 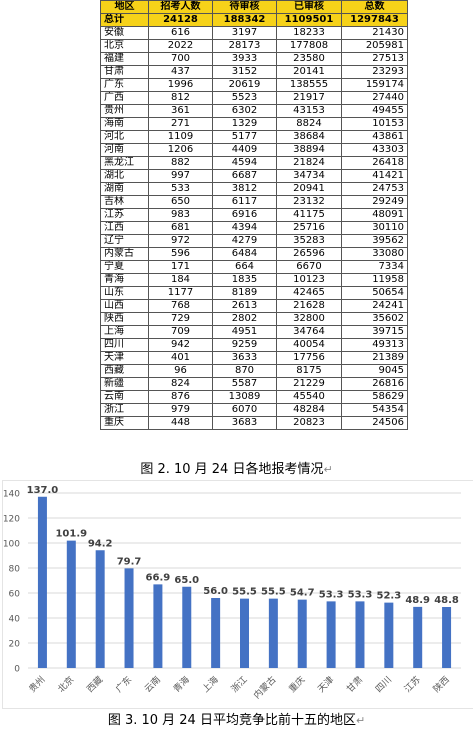 I want to click on cell-total: 50654, so click(x=374, y=293).